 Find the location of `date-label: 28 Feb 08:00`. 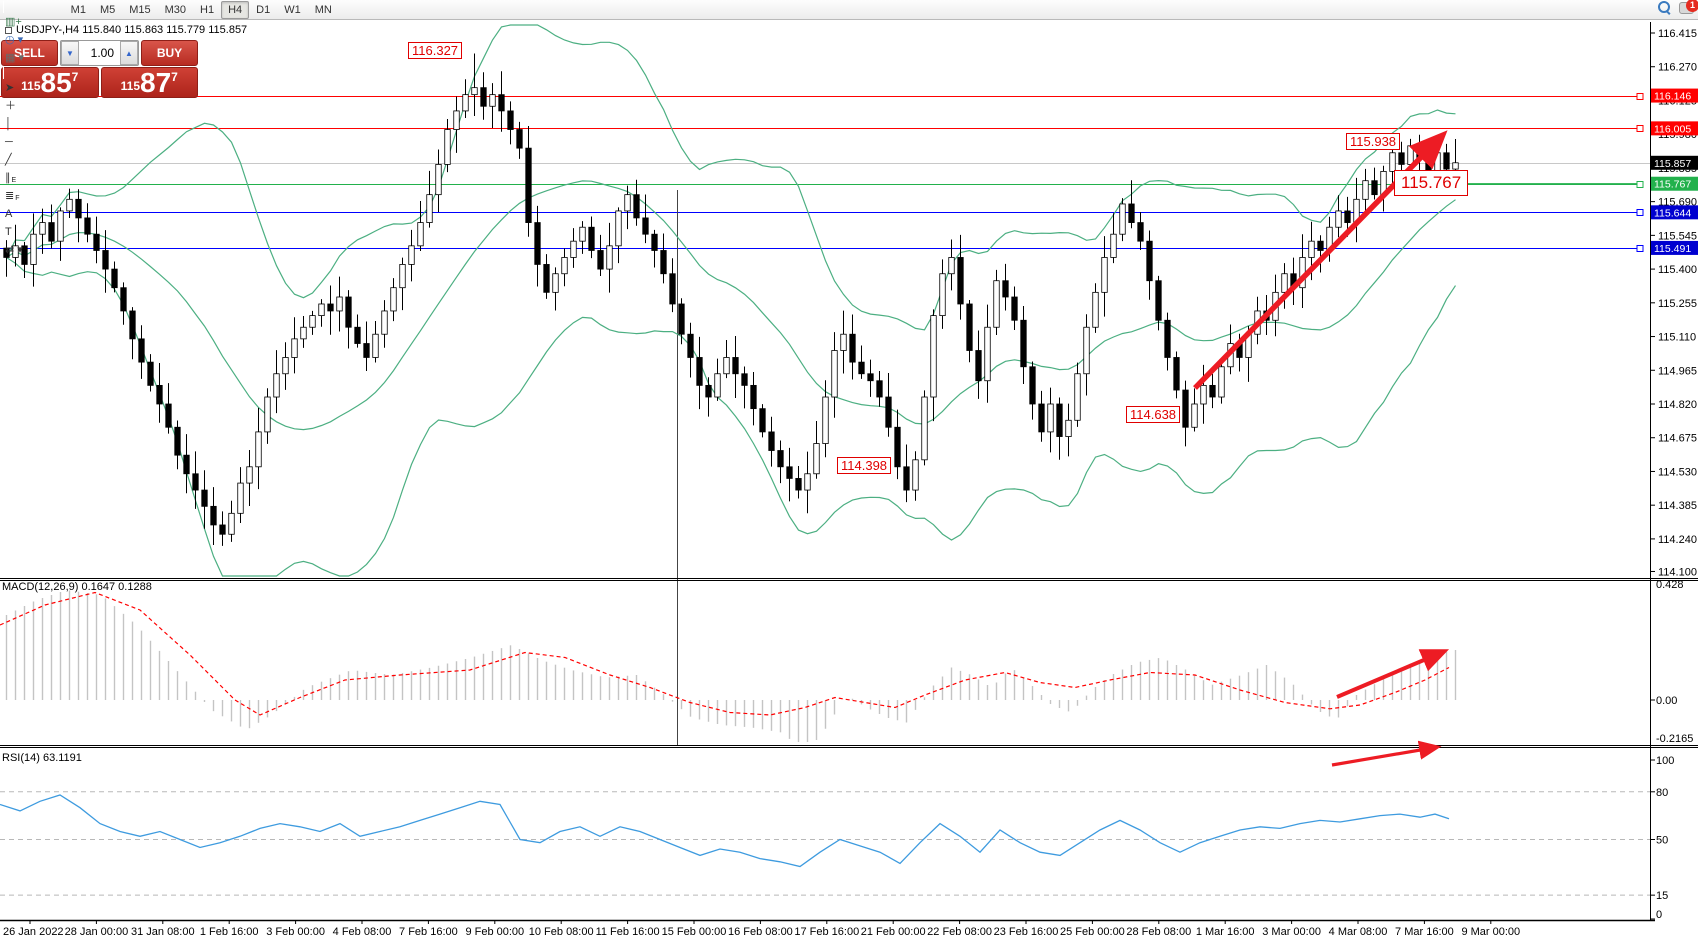

date-label: 28 Feb 08:00 is located at coordinates (1158, 932).